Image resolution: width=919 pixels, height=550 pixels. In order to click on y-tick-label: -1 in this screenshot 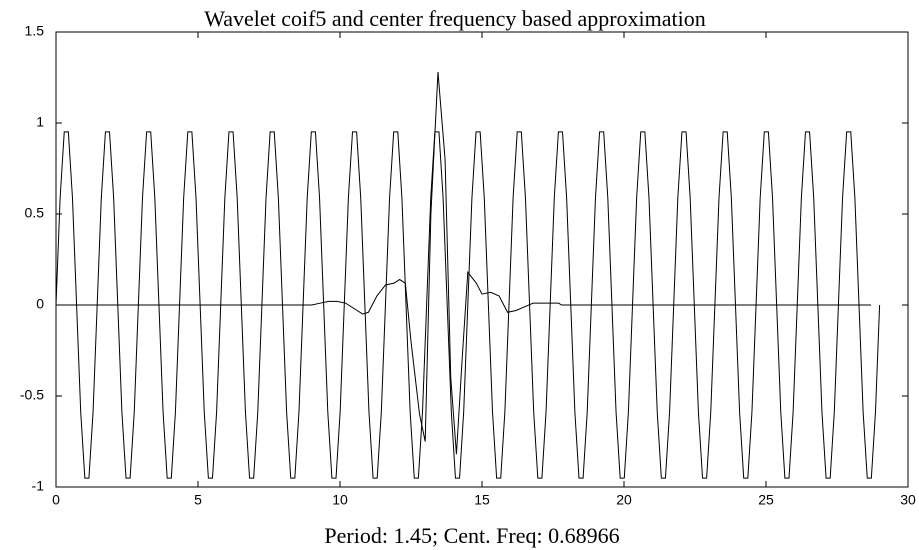, I will do `click(38, 486)`.